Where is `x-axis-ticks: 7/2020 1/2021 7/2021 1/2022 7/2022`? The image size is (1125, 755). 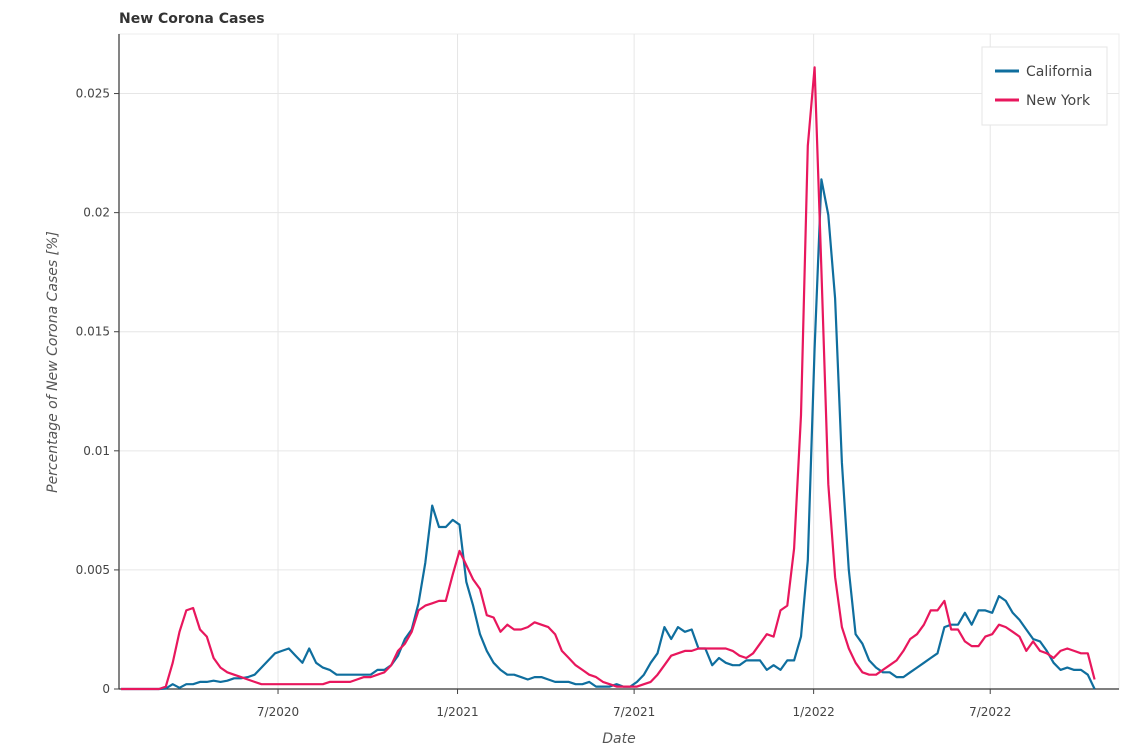
x-axis-ticks: 7/2020 1/2021 7/2021 1/2022 7/2022 is located at coordinates (634, 704).